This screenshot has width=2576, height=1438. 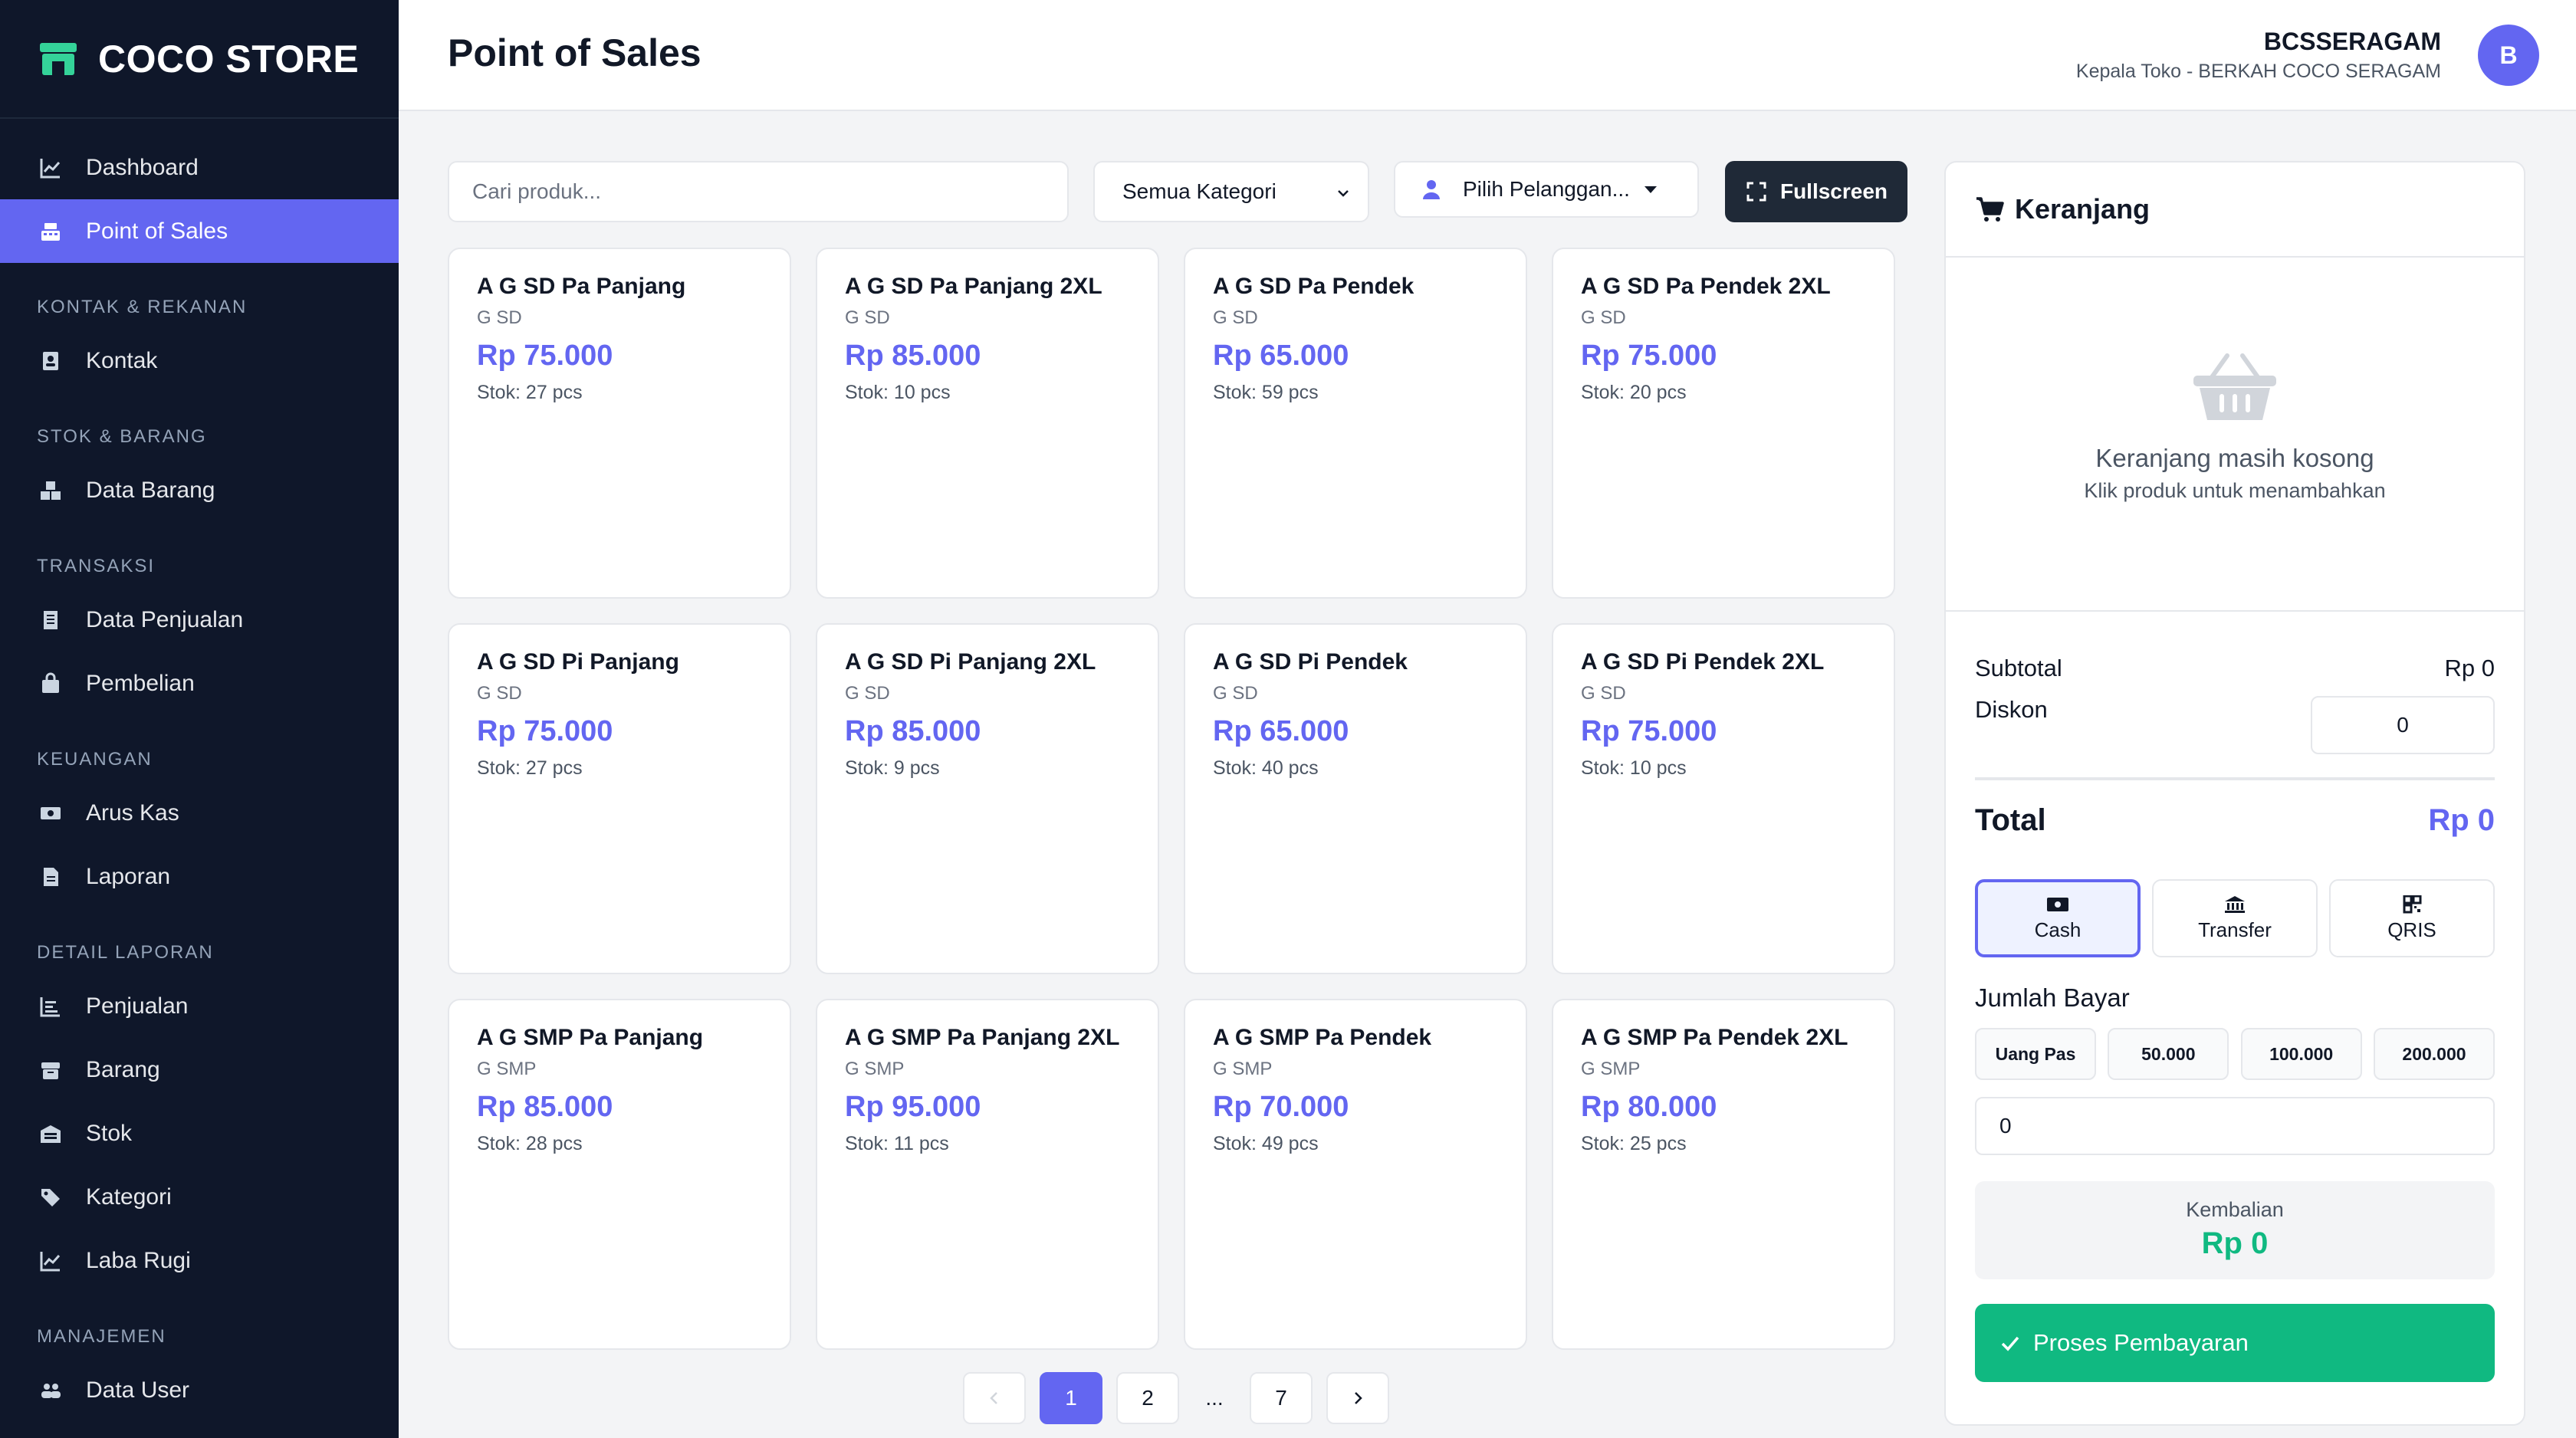 What do you see at coordinates (1235, 317) in the screenshot?
I see `product-category: G SD` at bounding box center [1235, 317].